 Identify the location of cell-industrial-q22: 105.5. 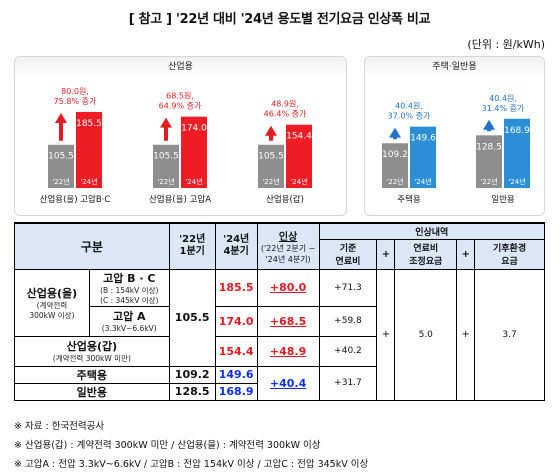
(192, 317).